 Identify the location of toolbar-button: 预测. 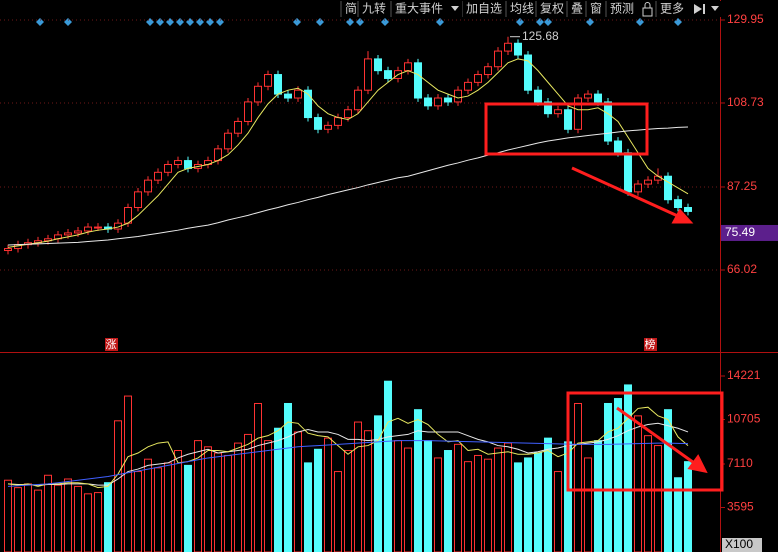
(619, 9).